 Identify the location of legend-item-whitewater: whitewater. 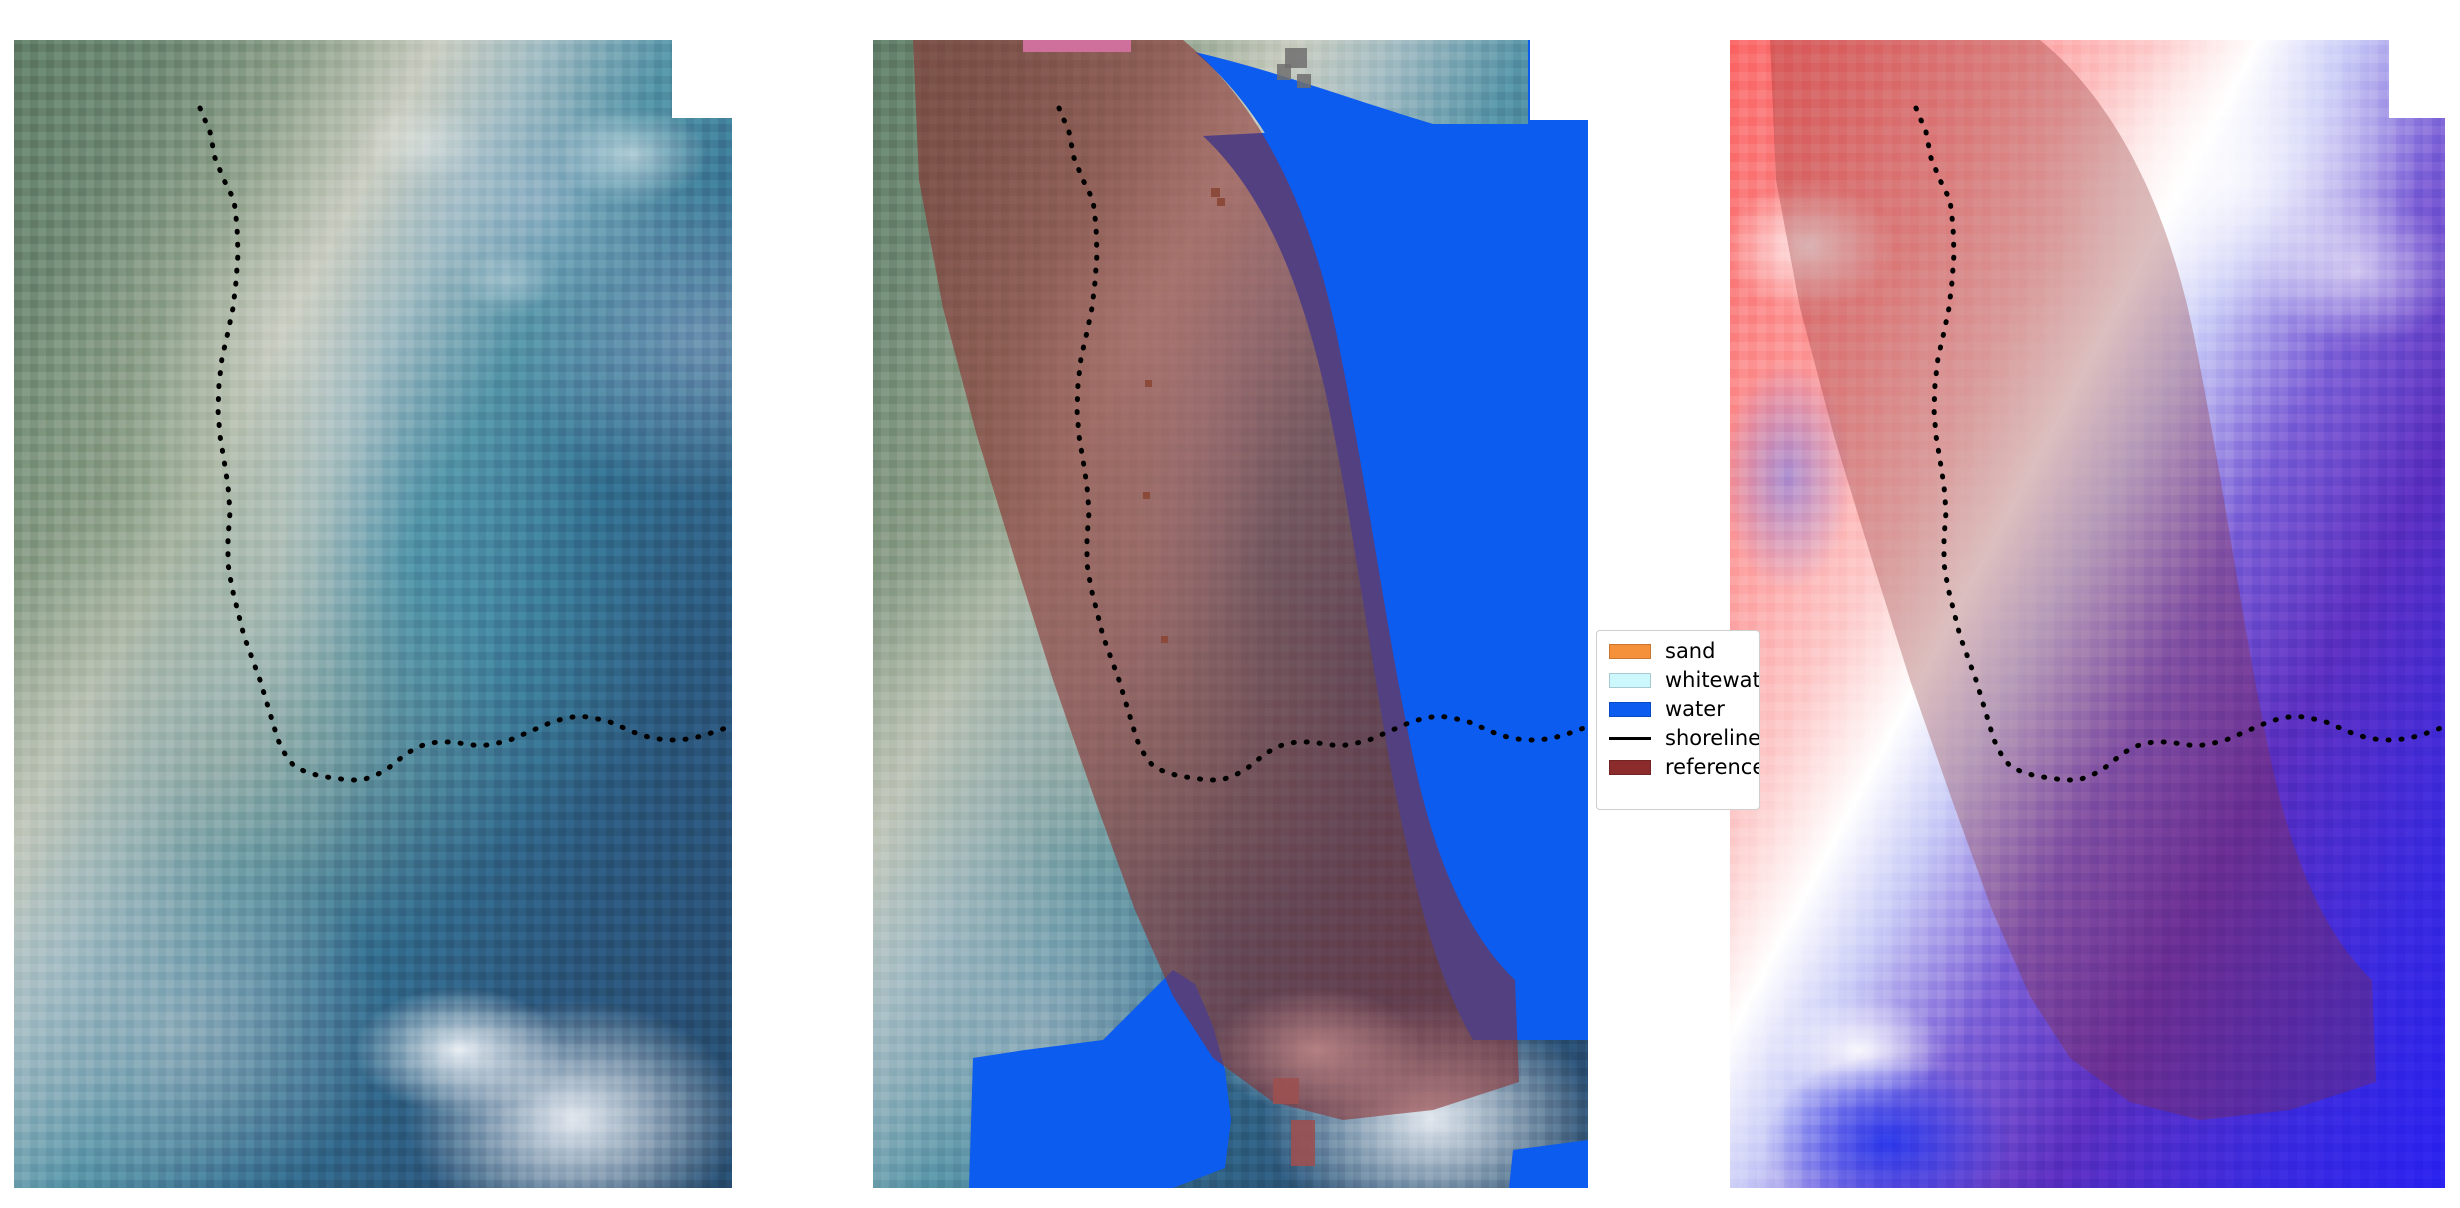
(1684, 679).